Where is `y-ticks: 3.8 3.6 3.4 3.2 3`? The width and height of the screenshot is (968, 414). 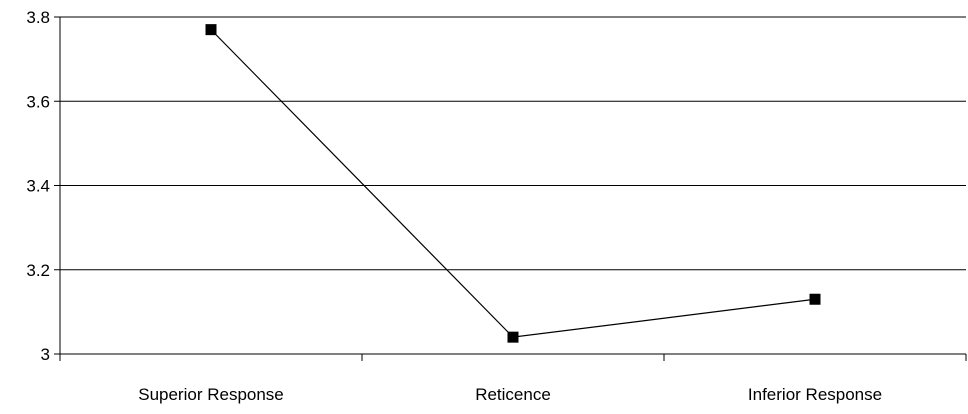
y-ticks: 3.8 3.6 3.4 3.2 3 is located at coordinates (43, 186).